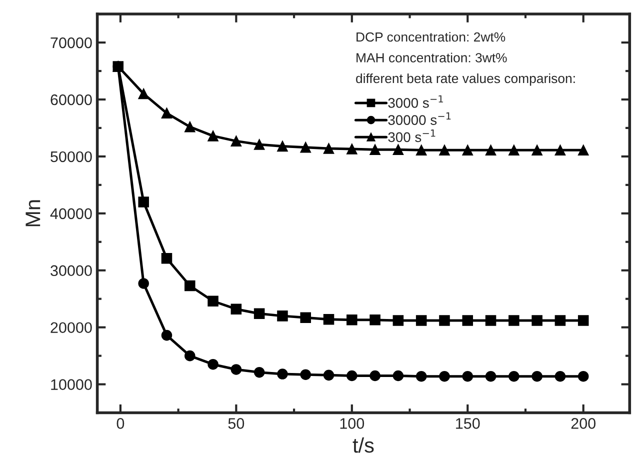 Image resolution: width=636 pixels, height=468 pixels. Describe the element at coordinates (431, 37) in the screenshot. I see `annotation: DCP concentration: 2wt%` at that location.